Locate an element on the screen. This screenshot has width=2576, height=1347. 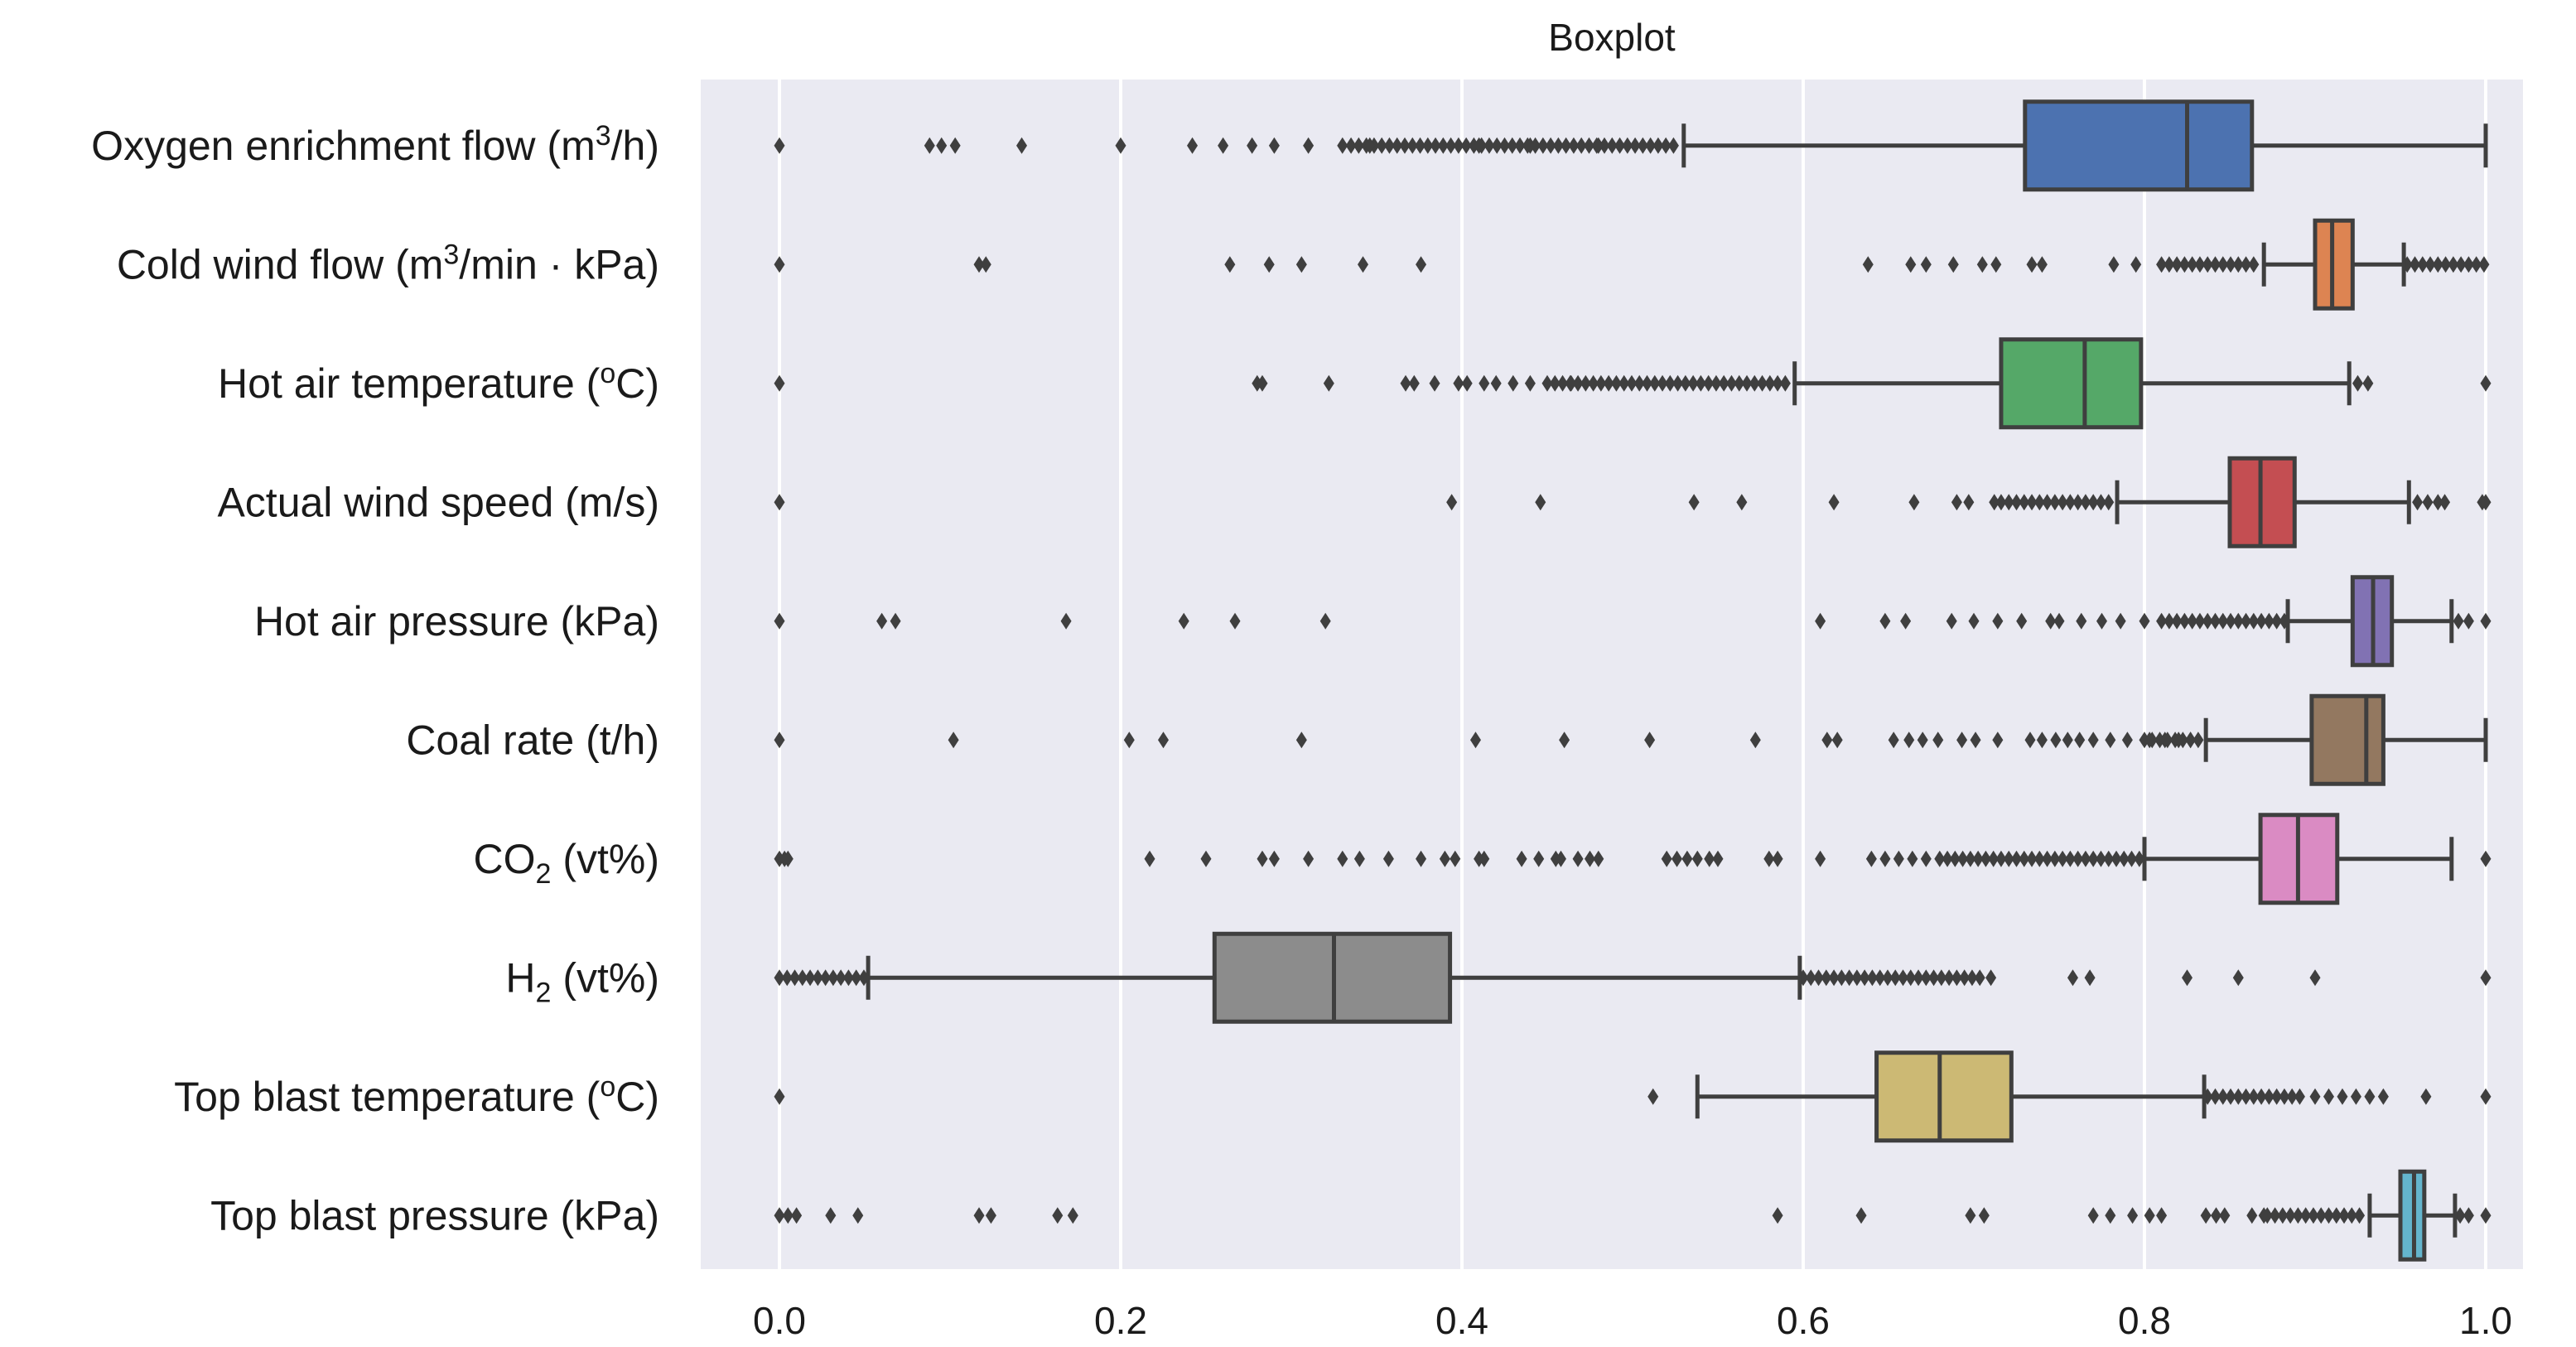
x-tick-label: 0.0 is located at coordinates (779, 1320).